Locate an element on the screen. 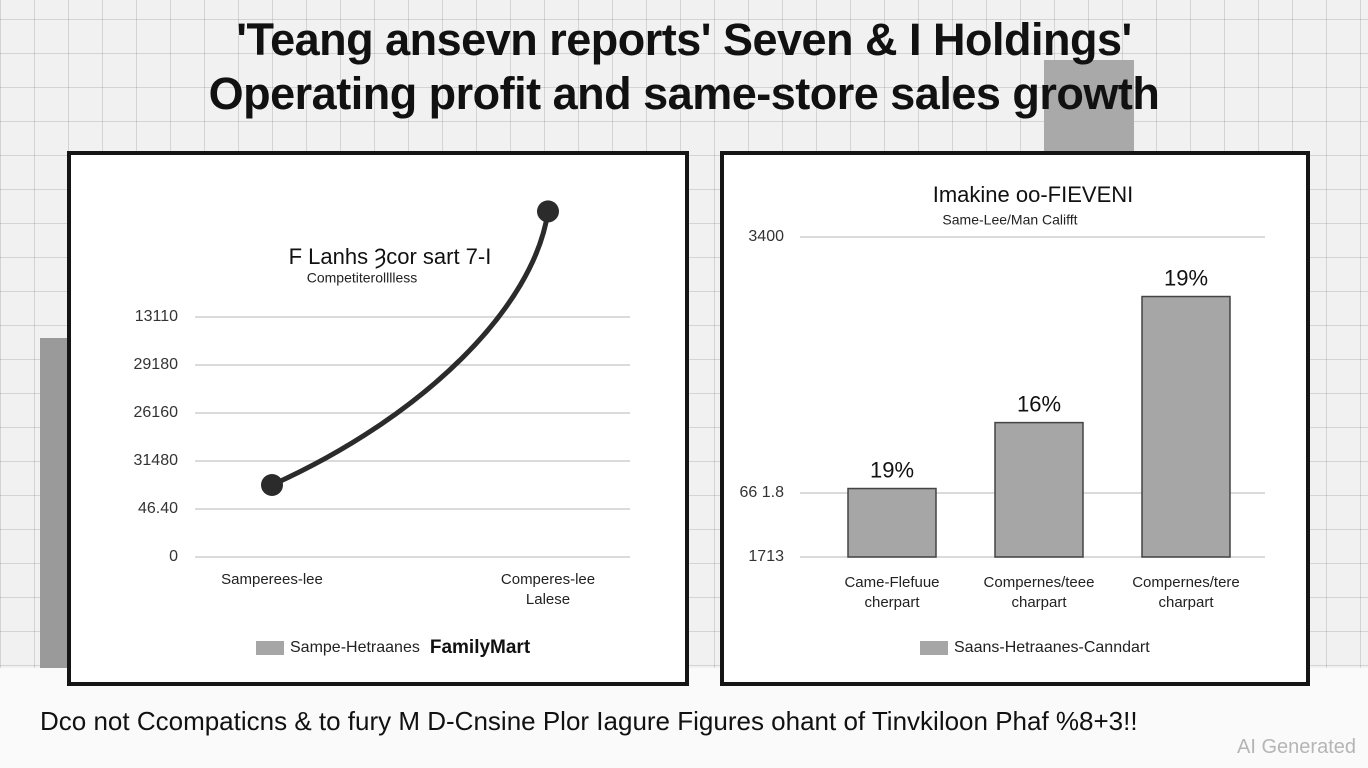 The width and height of the screenshot is (1368, 768). legend-note: FamilyMart is located at coordinates (480, 647).